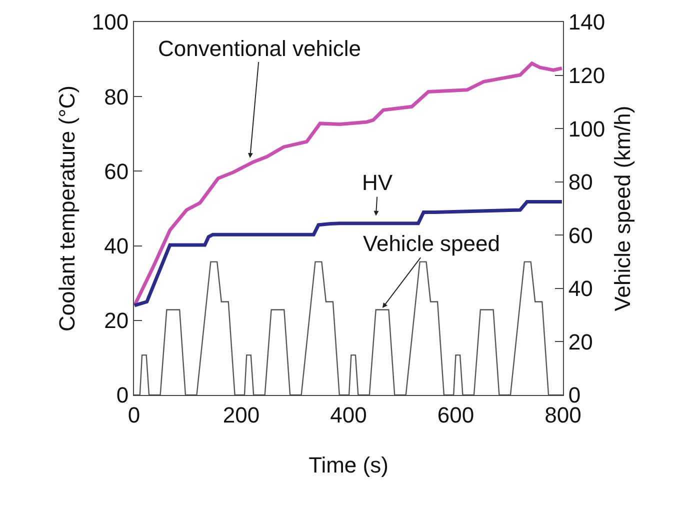  I want to click on y-tick-label: 40, so click(116, 246).